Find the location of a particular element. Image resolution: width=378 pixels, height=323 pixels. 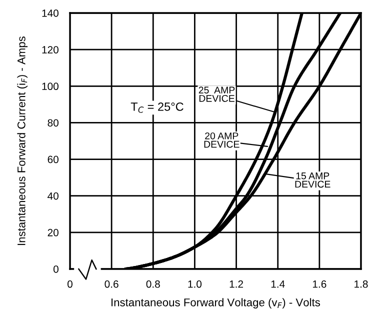

y-tick-label: 120 is located at coordinates (50, 50).